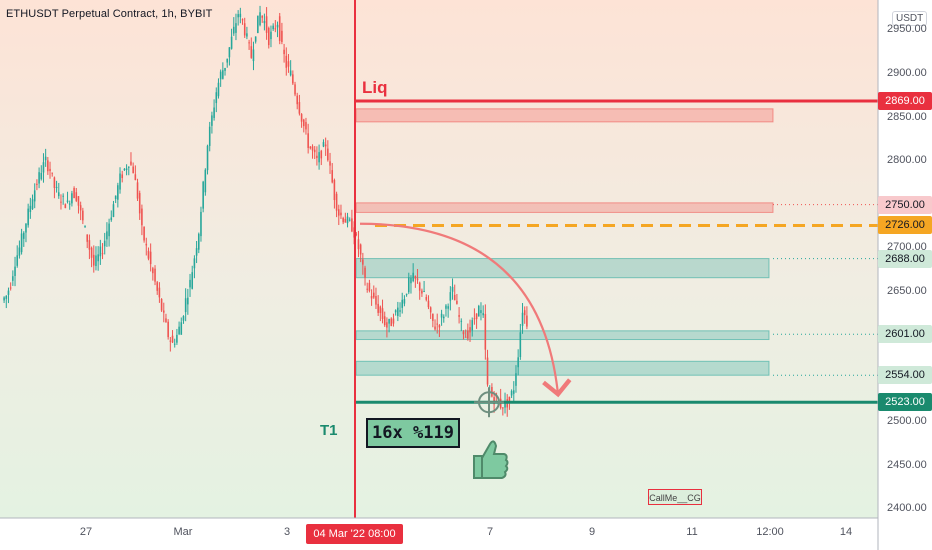 This screenshot has height=550, width=932. Describe the element at coordinates (905, 375) in the screenshot. I see `price-level-tag: 2554.00` at that location.